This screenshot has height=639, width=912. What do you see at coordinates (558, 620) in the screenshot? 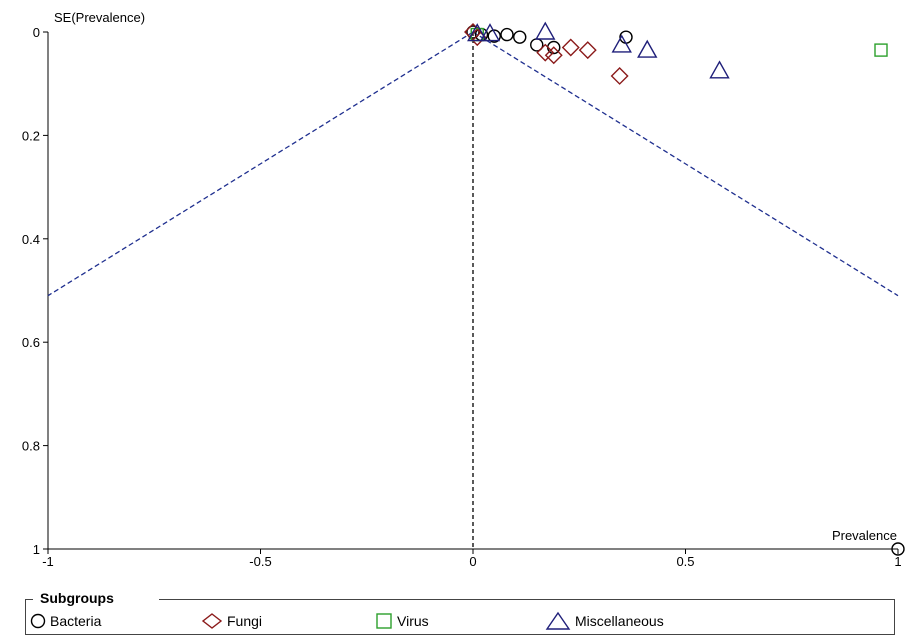
I see `triangle-icon` at bounding box center [558, 620].